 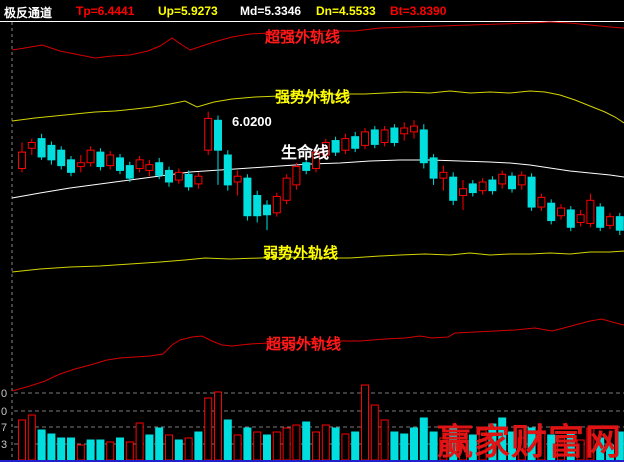 I want to click on channel-line-super-strong-outer-rail, so click(x=317, y=40).